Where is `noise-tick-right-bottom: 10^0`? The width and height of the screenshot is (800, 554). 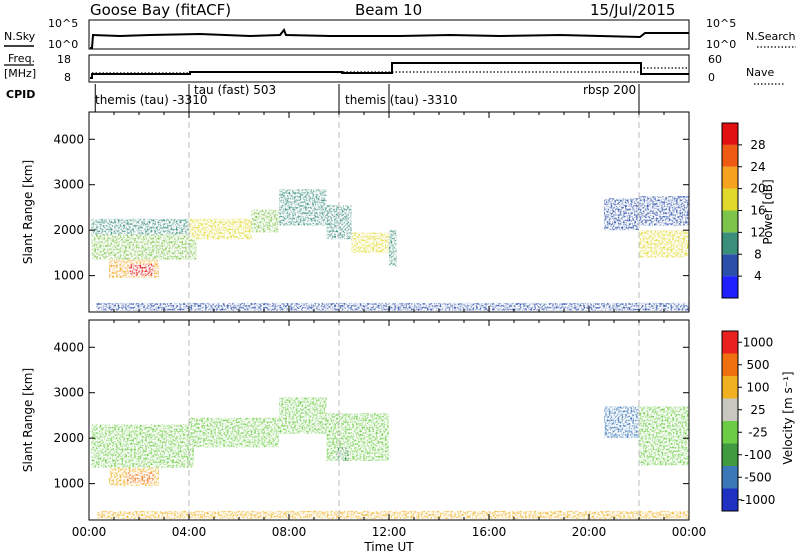
noise-tick-right-bottom: 10^0 is located at coordinates (721, 44).